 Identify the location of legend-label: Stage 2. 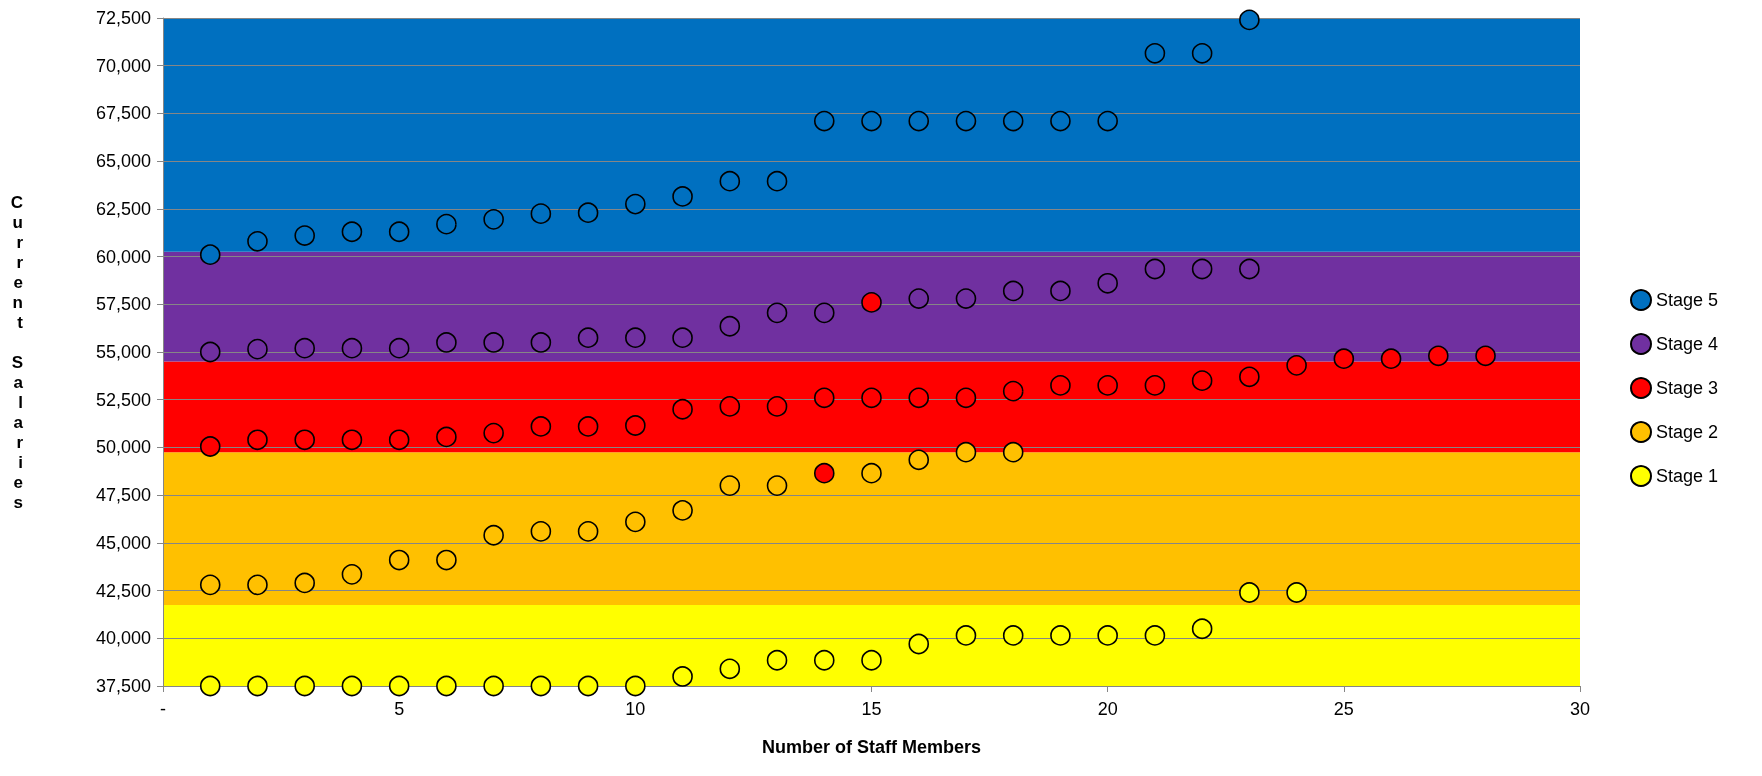
(1687, 432).